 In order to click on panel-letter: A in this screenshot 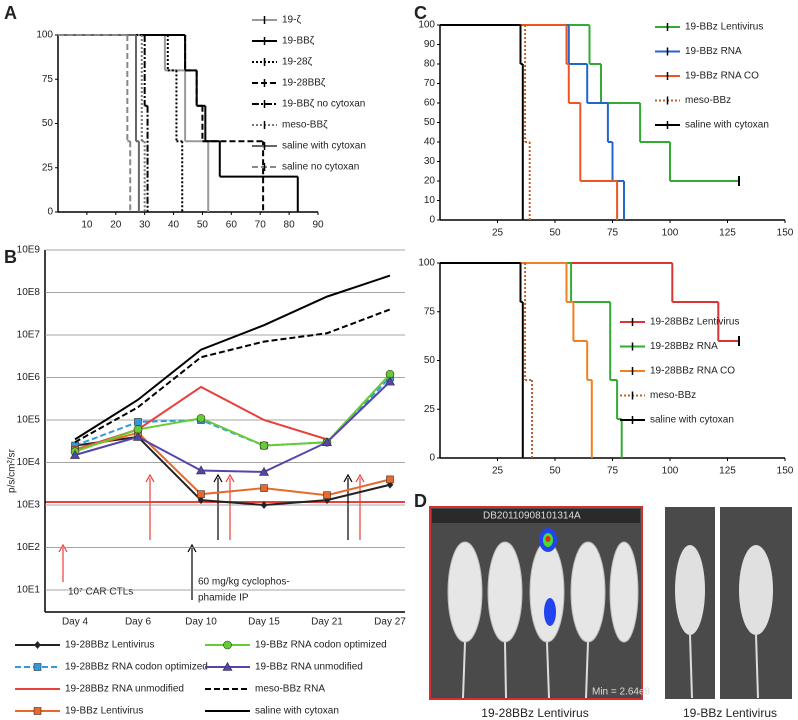, I will do `click(10, 13)`.